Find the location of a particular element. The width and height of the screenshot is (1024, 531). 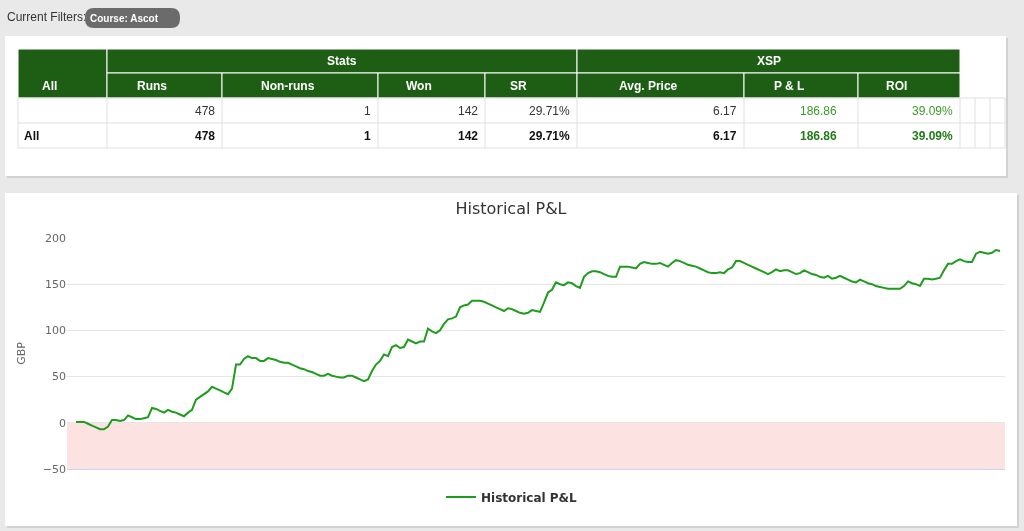

text: SR is located at coordinates (518, 86).